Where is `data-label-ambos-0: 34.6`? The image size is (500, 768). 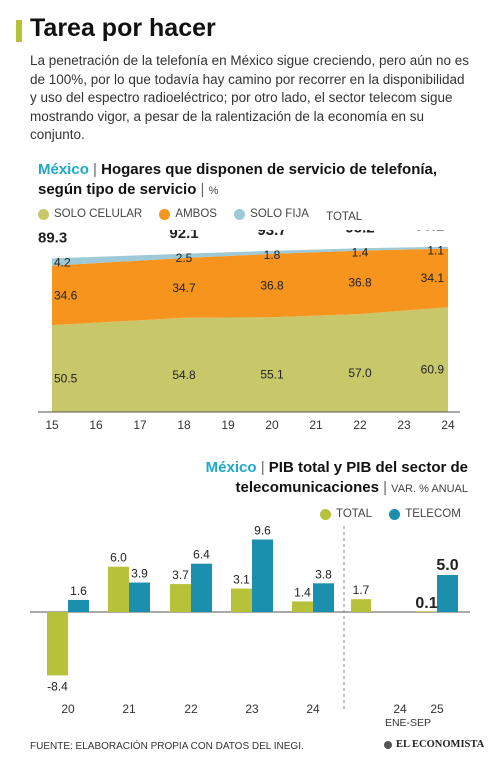
data-label-ambos-0: 34.6 is located at coordinates (66, 295).